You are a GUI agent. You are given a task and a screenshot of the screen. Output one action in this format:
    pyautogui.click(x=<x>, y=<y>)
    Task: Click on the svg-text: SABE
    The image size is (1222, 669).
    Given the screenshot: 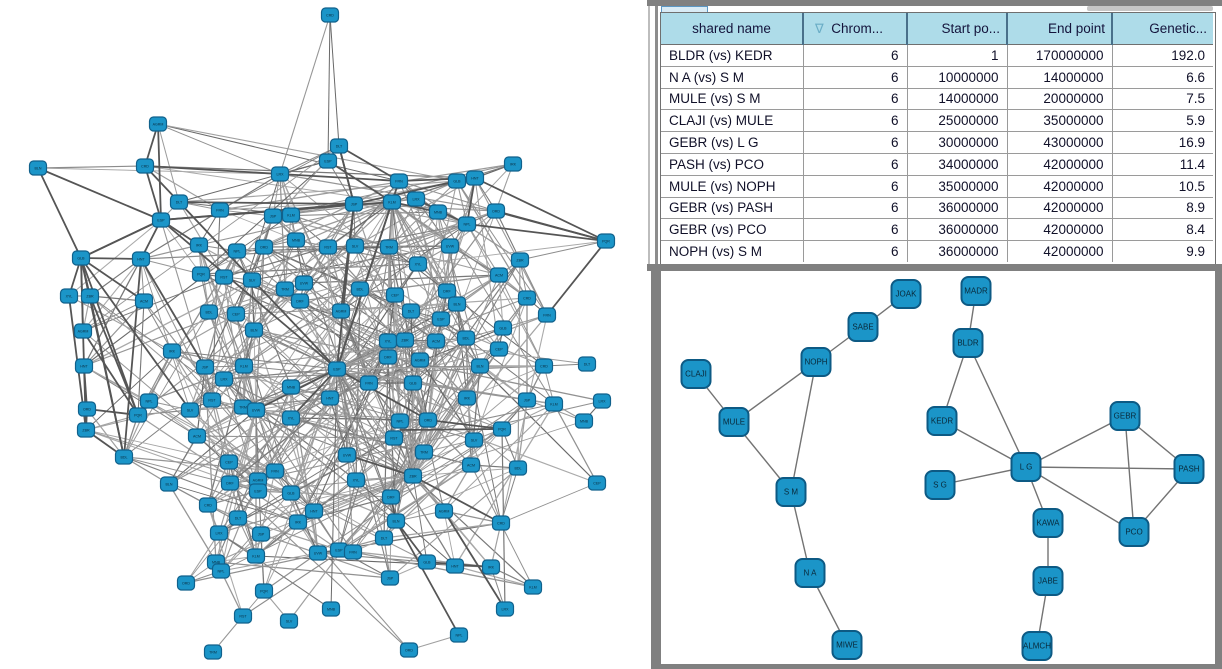 What is the action you would take?
    pyautogui.click(x=862, y=327)
    